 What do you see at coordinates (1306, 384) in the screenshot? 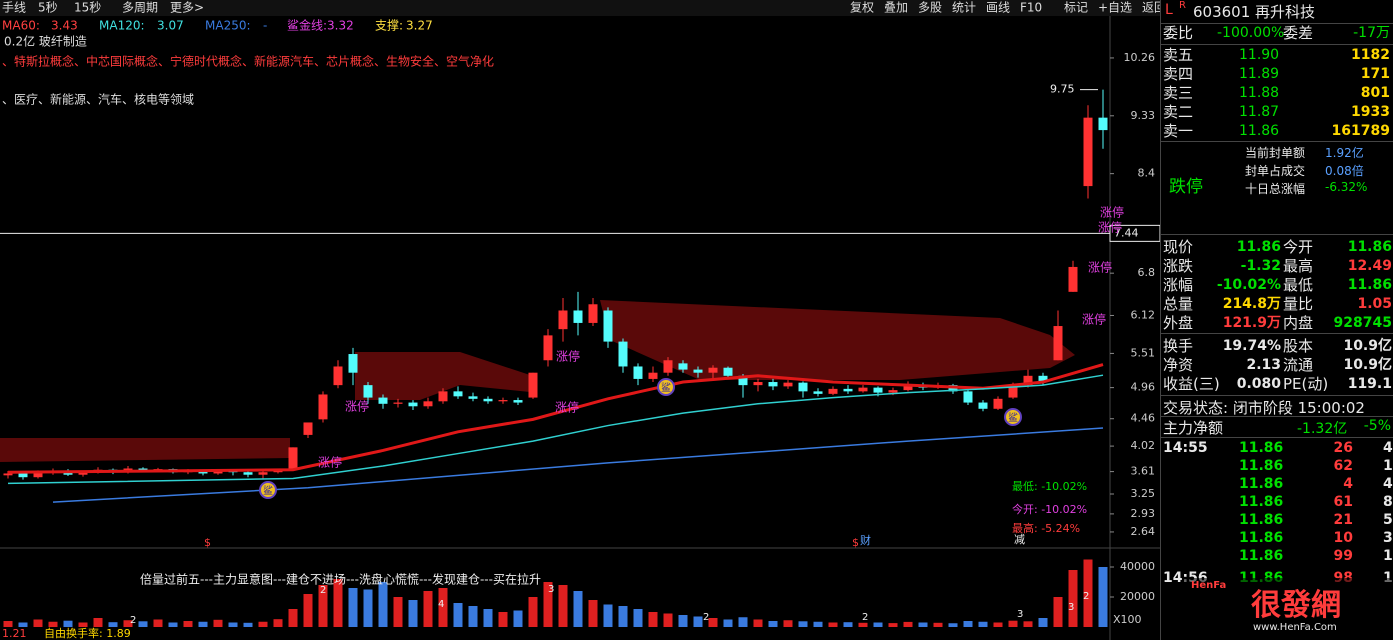
I see `label: PE(动)` at bounding box center [1306, 384].